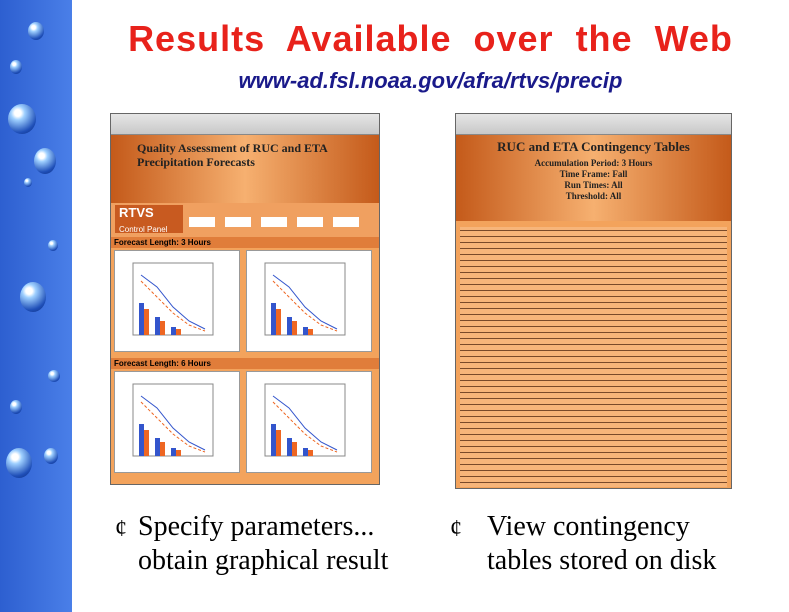 The image size is (789, 612). Describe the element at coordinates (593, 146) in the screenshot. I see `heading: RUC and ETA Contingency Tables` at that location.